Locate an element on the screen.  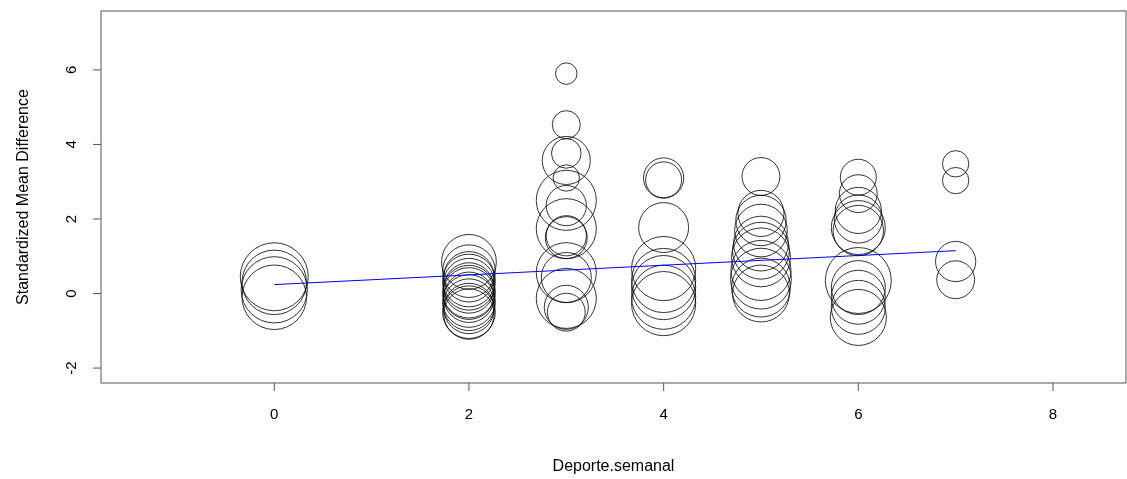
y-tick-label: 2 is located at coordinates (71, 219).